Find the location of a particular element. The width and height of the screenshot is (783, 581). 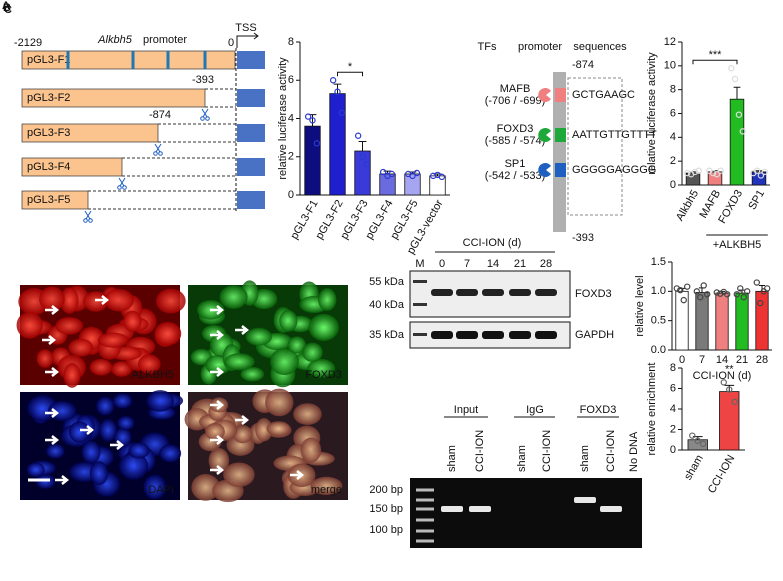

tf-name: MAFB is located at coordinates (515, 89).